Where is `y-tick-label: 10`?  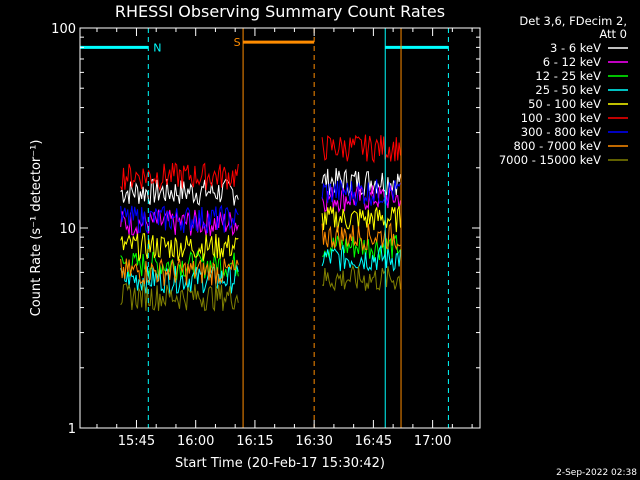 y-tick-label: 10 is located at coordinates (67, 229).